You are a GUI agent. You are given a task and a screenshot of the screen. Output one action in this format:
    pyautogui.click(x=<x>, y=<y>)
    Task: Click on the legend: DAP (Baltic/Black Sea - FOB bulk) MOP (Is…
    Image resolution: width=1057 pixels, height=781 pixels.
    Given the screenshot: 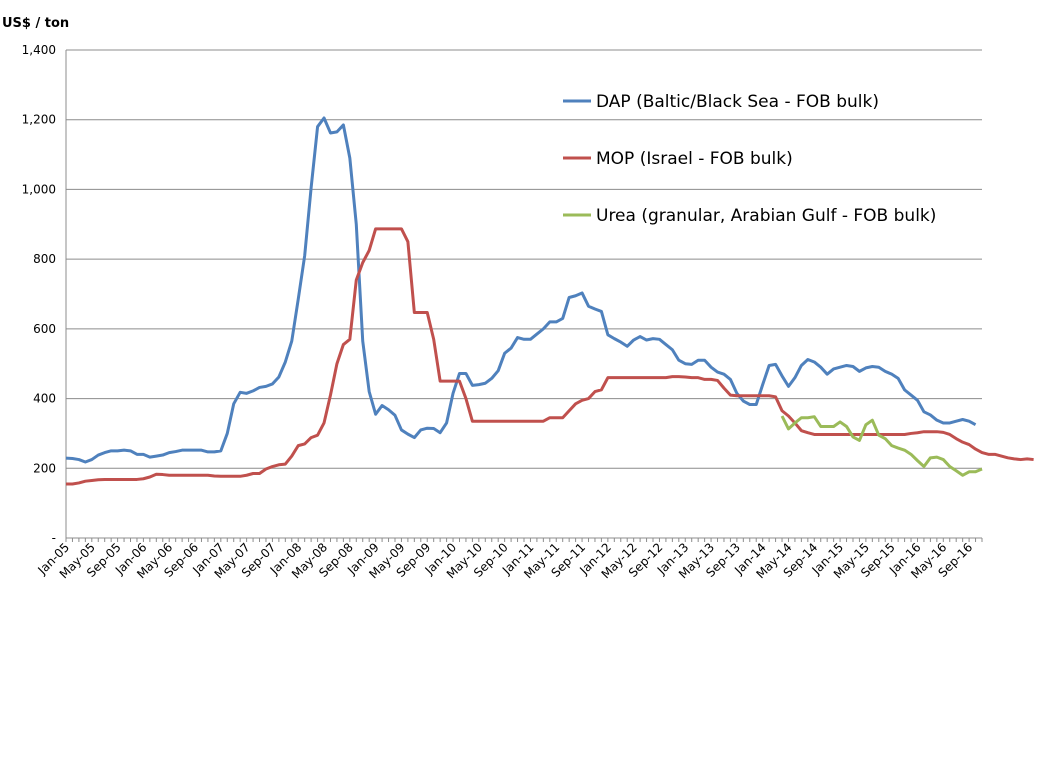 What is the action you would take?
    pyautogui.click(x=749, y=159)
    